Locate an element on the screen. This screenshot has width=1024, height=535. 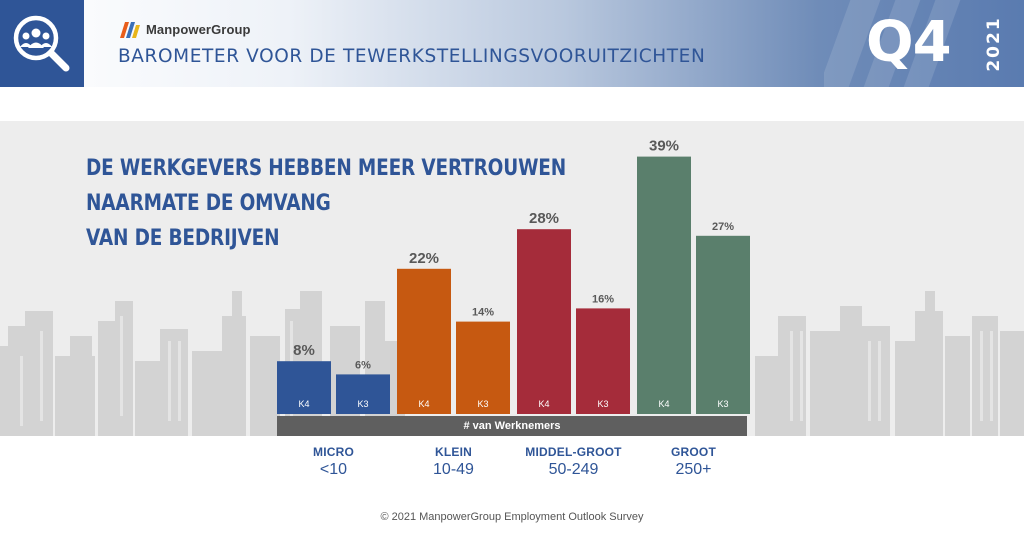
group-name: KLEIN is located at coordinates (453, 452).